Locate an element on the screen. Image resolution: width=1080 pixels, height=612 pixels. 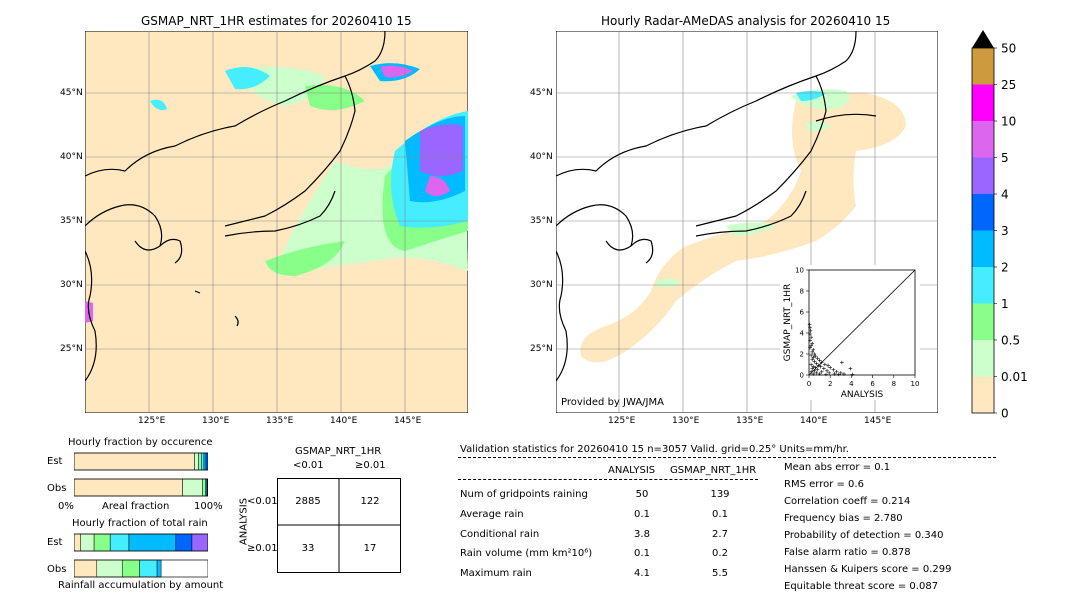
scatter-xtick-label: 0 is located at coordinates (809, 384).